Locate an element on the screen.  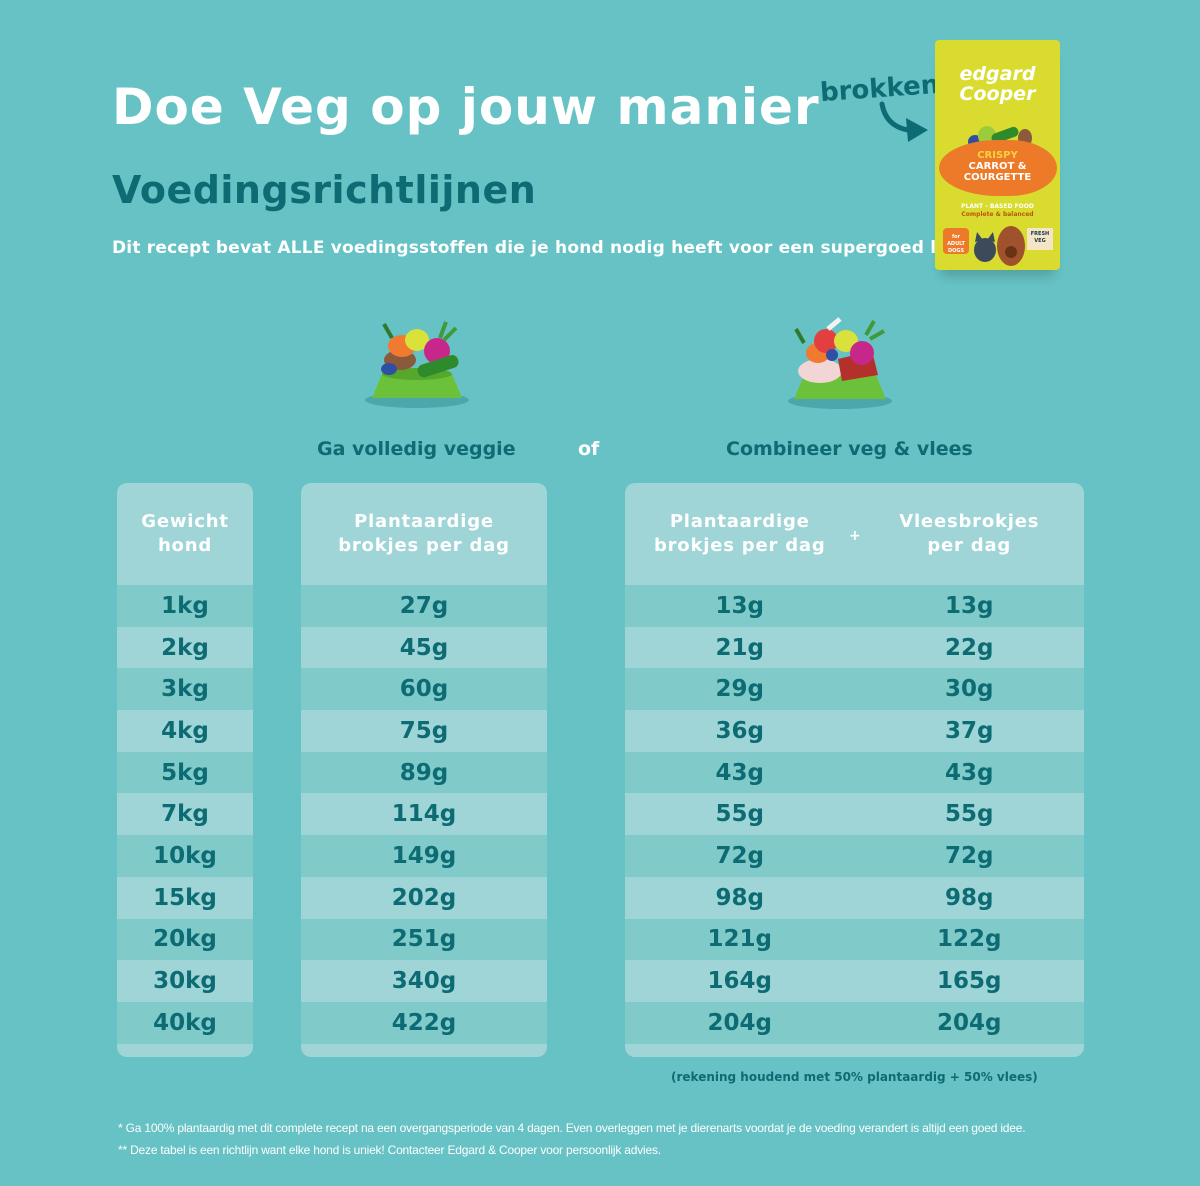
bag-claim: PLANT - BASED FOOD Complete & balanced is located at coordinates (997, 210).